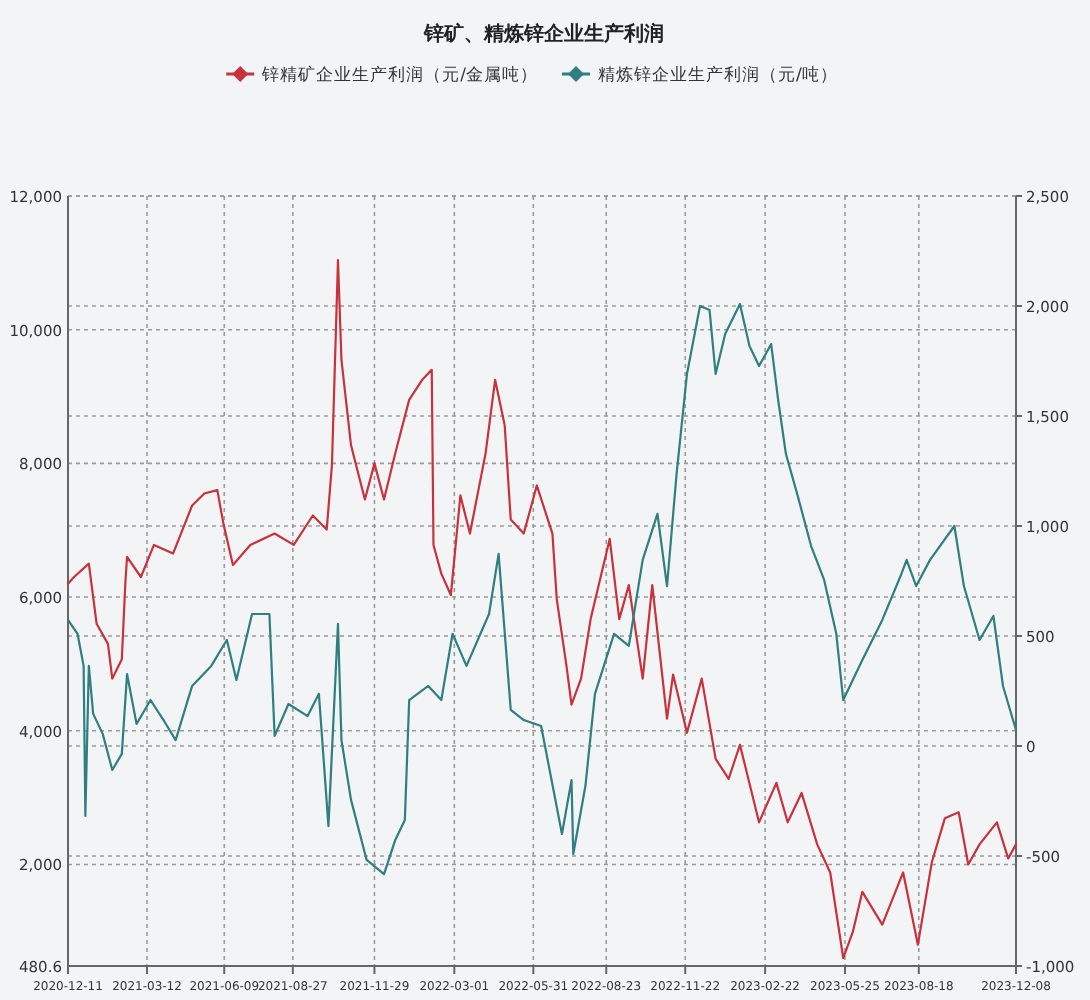 The width and height of the screenshot is (1090, 1000). Describe the element at coordinates (718, 75) in the screenshot. I see `legend-label: 精炼锌企业生产利润（元/吨）` at that location.